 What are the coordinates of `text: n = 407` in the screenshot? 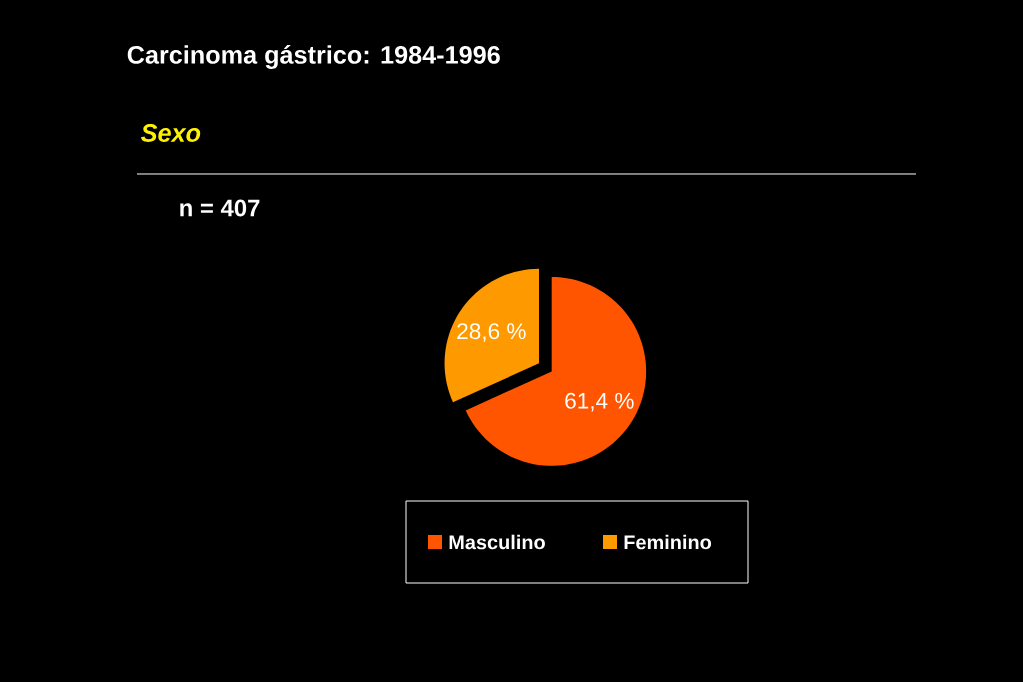 It's located at (220, 208).